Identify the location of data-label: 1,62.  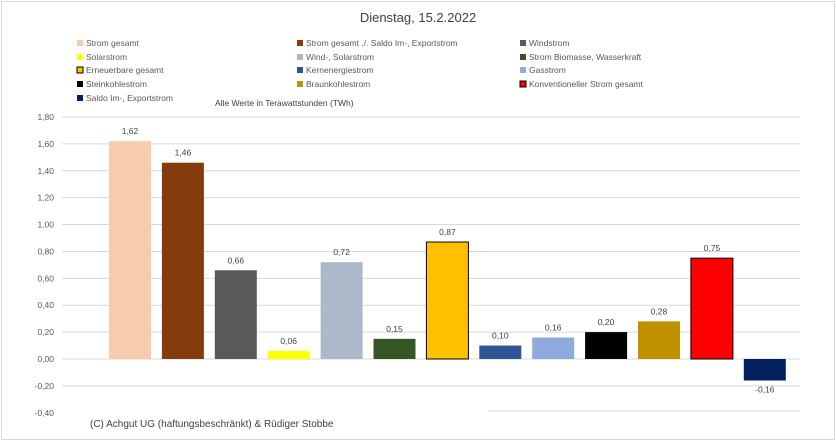
(130, 131).